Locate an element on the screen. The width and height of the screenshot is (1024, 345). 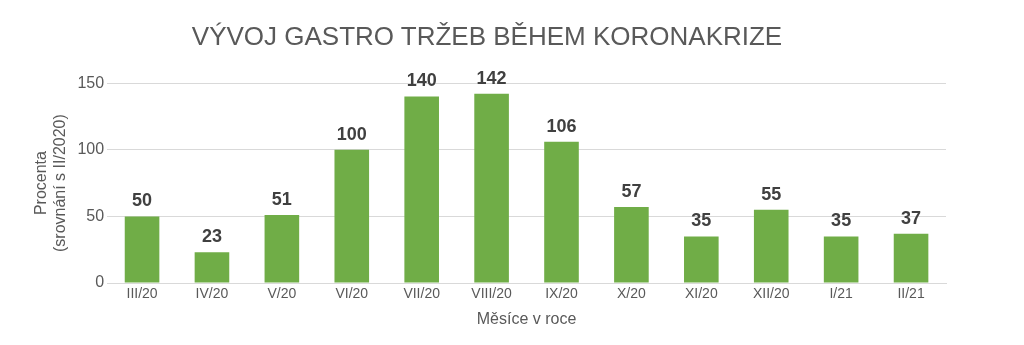
x-tick-label: X/20 is located at coordinates (632, 293).